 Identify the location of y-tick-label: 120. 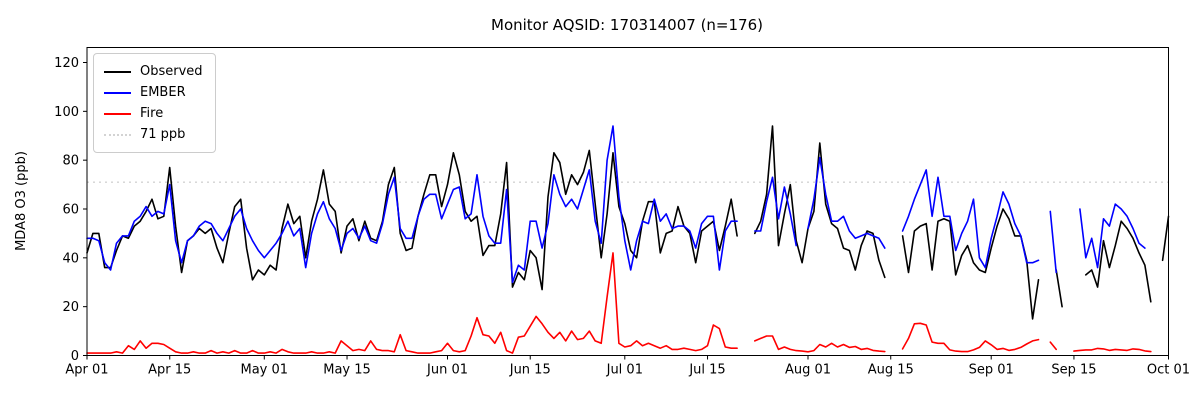
(66, 63).